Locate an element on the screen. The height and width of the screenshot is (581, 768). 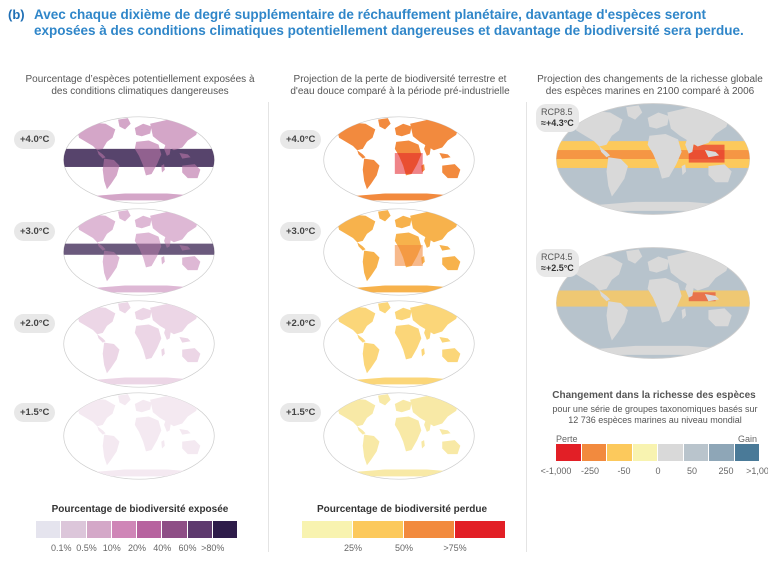
scenario-level: ≈+2.5°C is located at coordinates (557, 268).